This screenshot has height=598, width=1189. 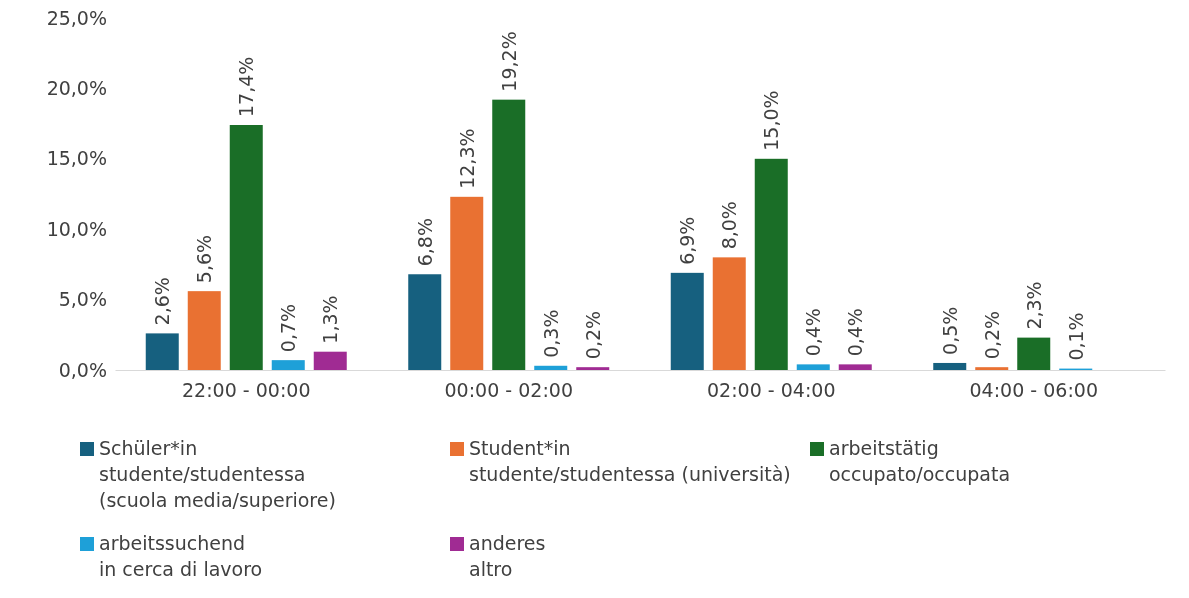 What do you see at coordinates (630, 461) in the screenshot?
I see `legend-label: Student*in studente/studentessa (università)` at bounding box center [630, 461].